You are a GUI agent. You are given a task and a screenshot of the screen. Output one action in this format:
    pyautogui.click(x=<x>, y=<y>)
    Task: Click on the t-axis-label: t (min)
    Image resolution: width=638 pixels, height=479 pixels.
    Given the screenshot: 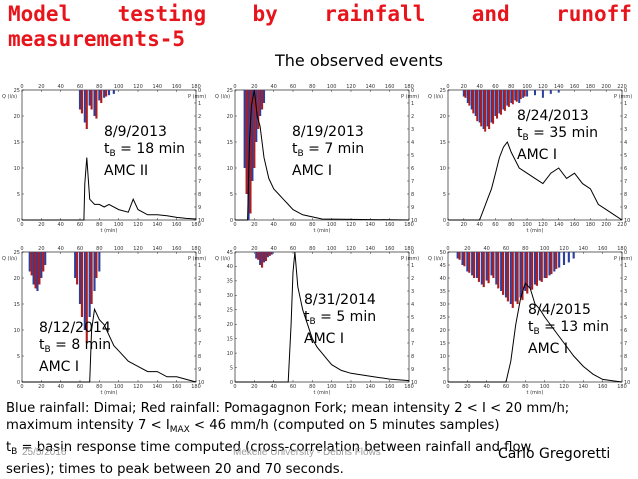 What is the action you would take?
    pyautogui.click(x=322, y=231)
    